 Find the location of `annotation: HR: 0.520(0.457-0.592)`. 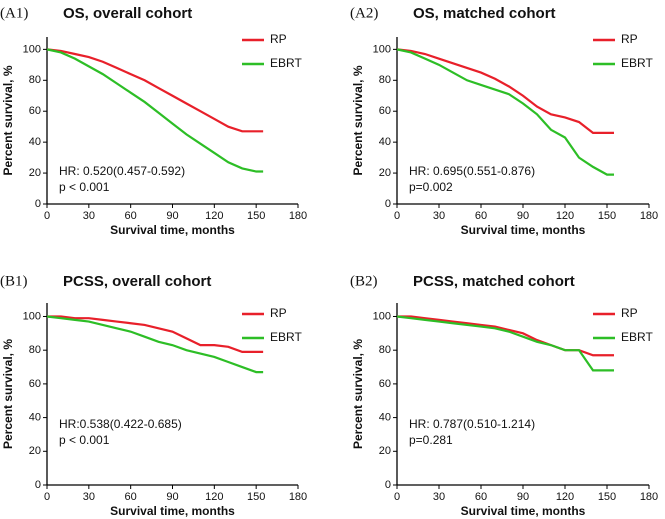

annotation: HR: 0.520(0.457-0.592) is located at coordinates (122, 171).